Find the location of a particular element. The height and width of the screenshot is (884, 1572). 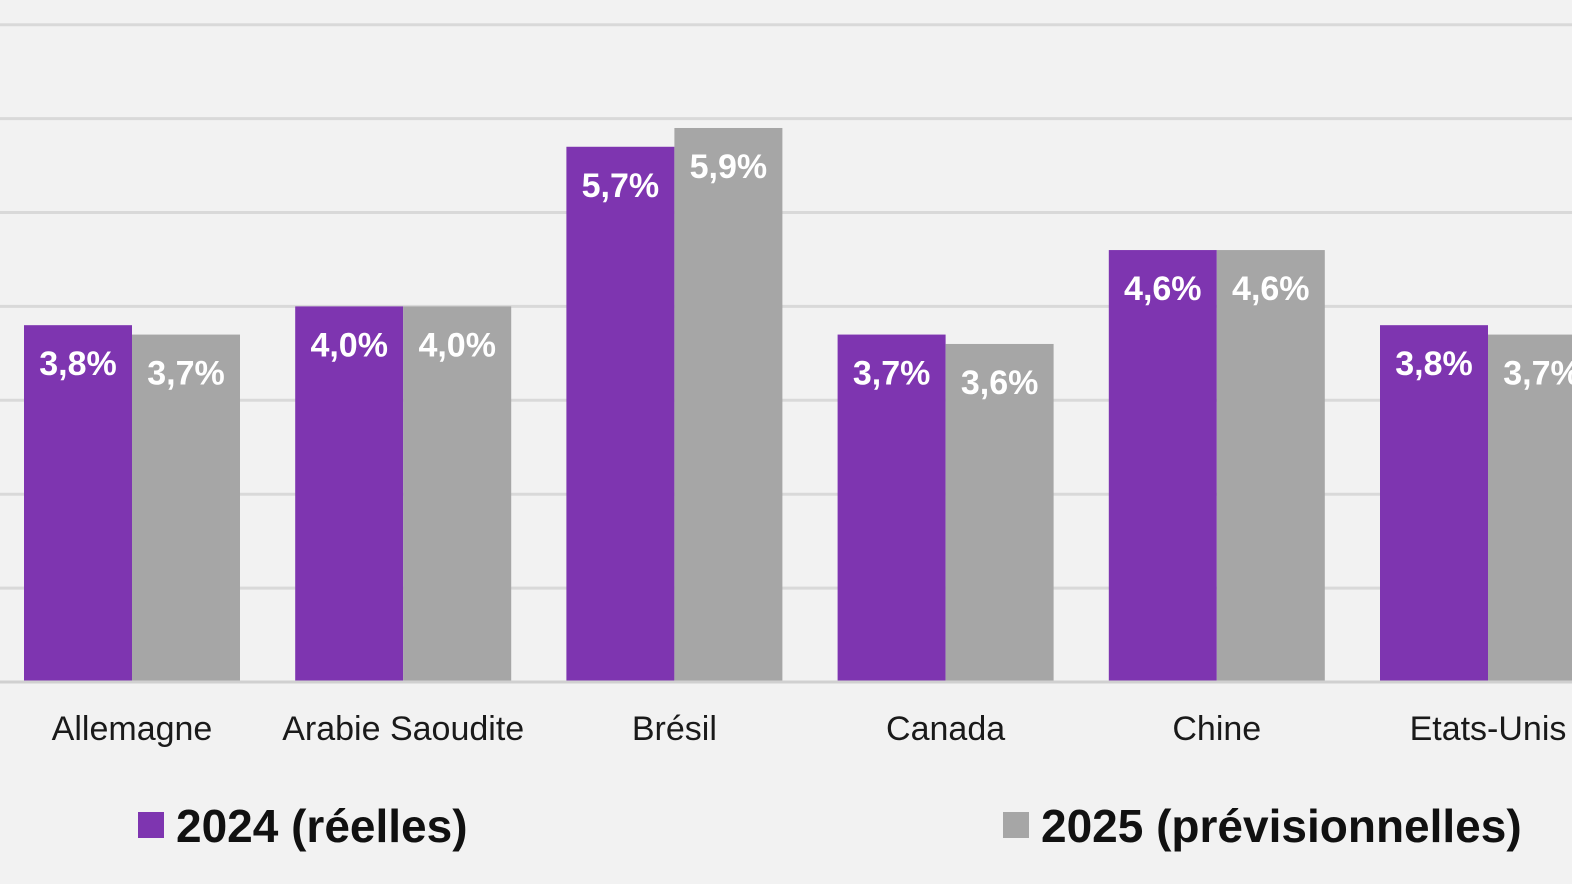

category-label: Chine is located at coordinates (1216, 729).